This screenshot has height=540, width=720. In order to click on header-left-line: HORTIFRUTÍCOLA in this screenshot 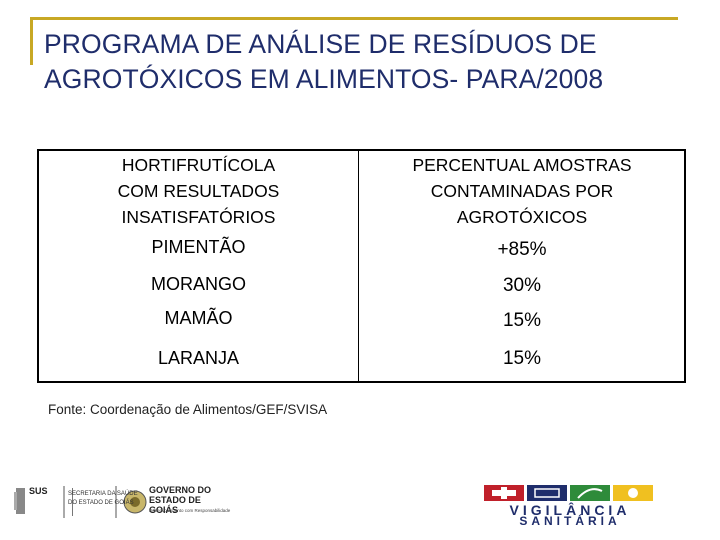, I will do `click(198, 165)`.